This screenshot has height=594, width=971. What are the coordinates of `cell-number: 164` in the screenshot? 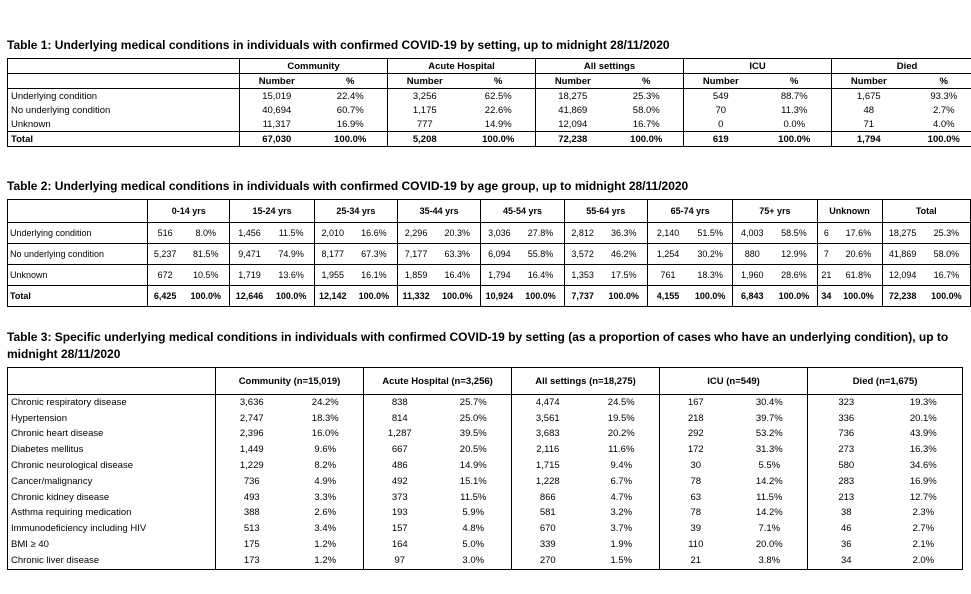 It's located at (399, 545).